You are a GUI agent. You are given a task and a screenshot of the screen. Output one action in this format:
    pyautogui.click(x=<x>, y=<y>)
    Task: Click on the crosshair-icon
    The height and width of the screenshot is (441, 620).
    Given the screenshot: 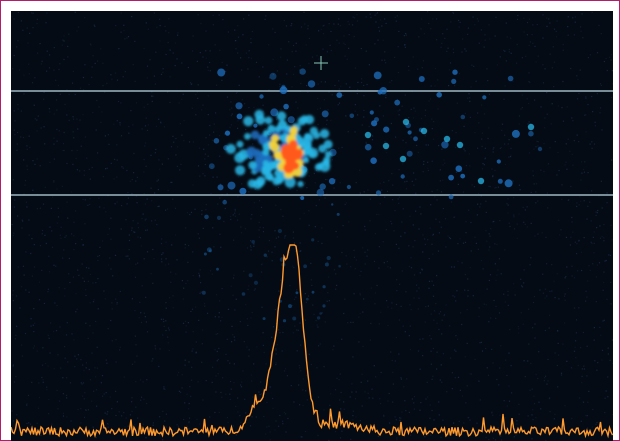 What is the action you would take?
    pyautogui.click(x=321, y=63)
    